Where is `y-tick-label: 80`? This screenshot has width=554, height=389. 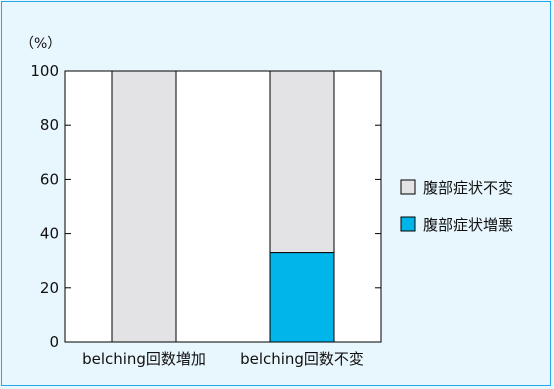 y-tick-label: 80 is located at coordinates (49, 125).